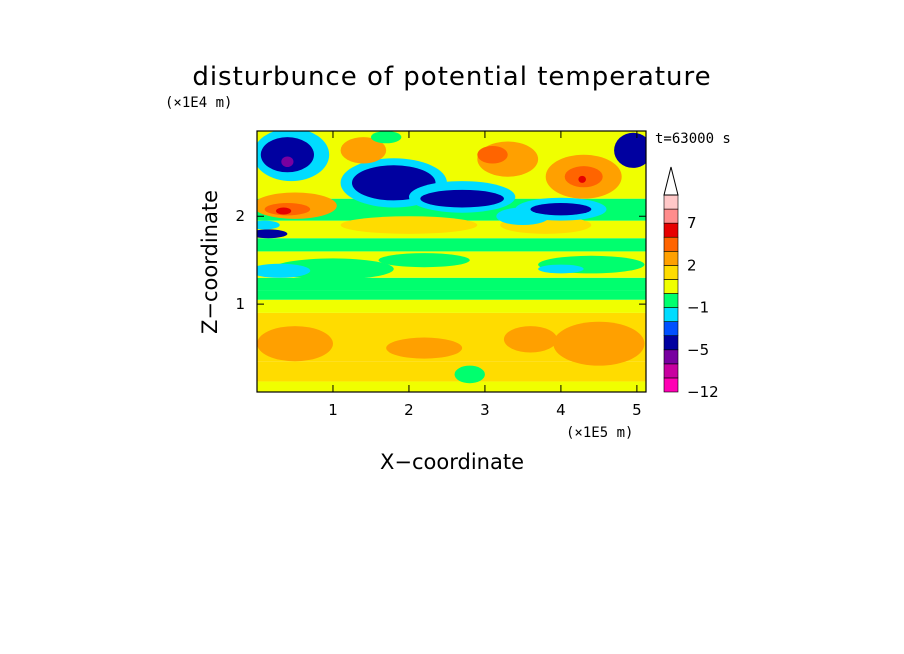 This screenshot has width=904, height=654. I want to click on colorbar-label: 7, so click(692, 223).